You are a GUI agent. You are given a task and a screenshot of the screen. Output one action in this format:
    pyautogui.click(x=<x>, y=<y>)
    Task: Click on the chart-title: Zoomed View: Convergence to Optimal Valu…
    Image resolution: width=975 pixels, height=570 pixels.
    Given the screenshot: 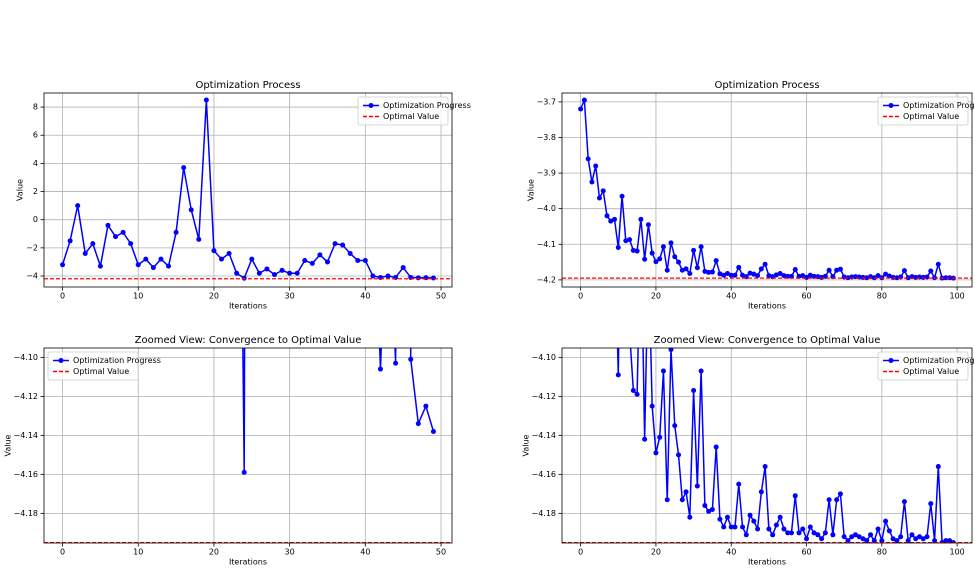 What is the action you would take?
    pyautogui.click(x=767, y=340)
    